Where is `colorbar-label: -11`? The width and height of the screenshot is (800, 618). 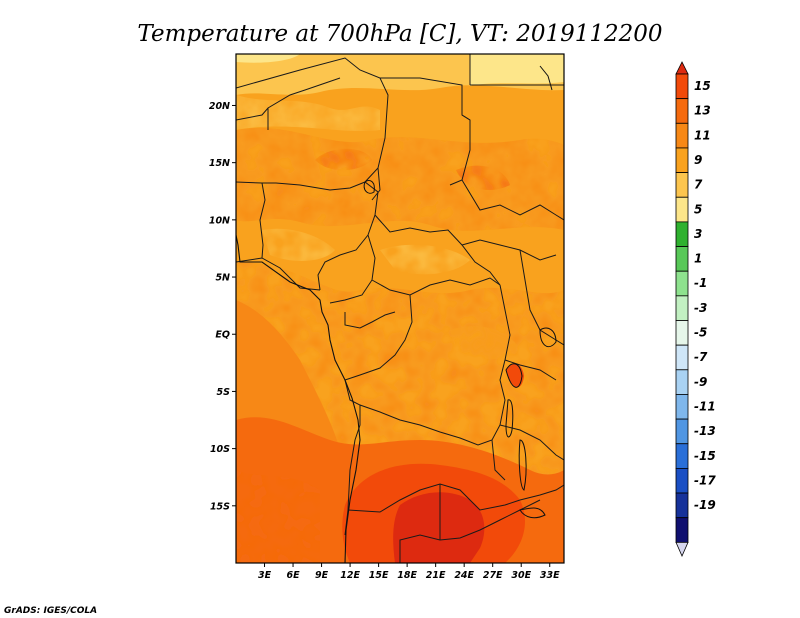
colorbar-label: -11 is located at coordinates (705, 406).